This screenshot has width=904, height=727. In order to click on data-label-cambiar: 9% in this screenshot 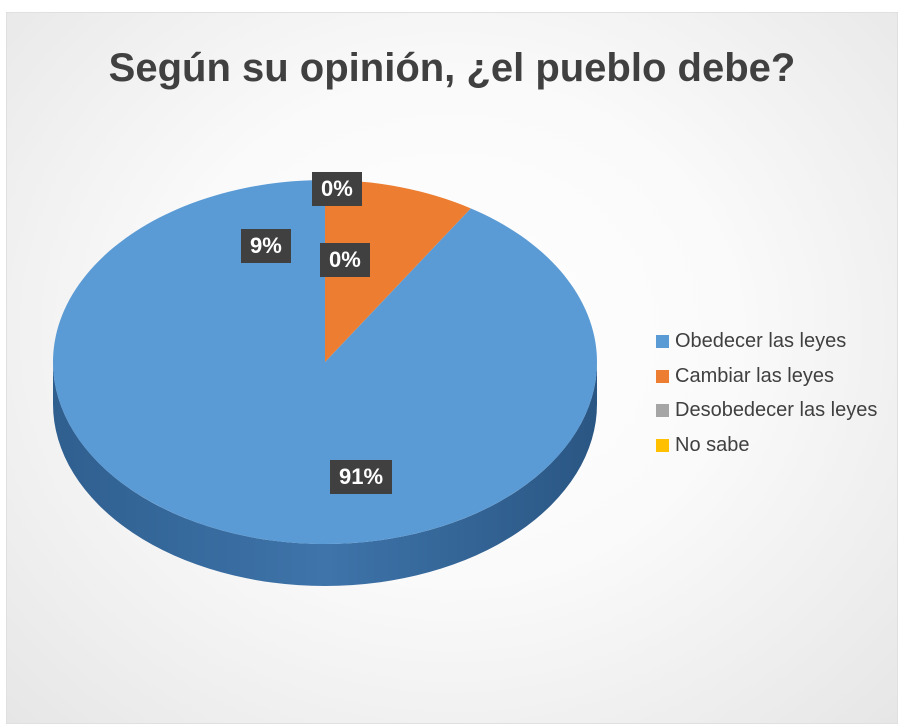, I will do `click(266, 246)`.